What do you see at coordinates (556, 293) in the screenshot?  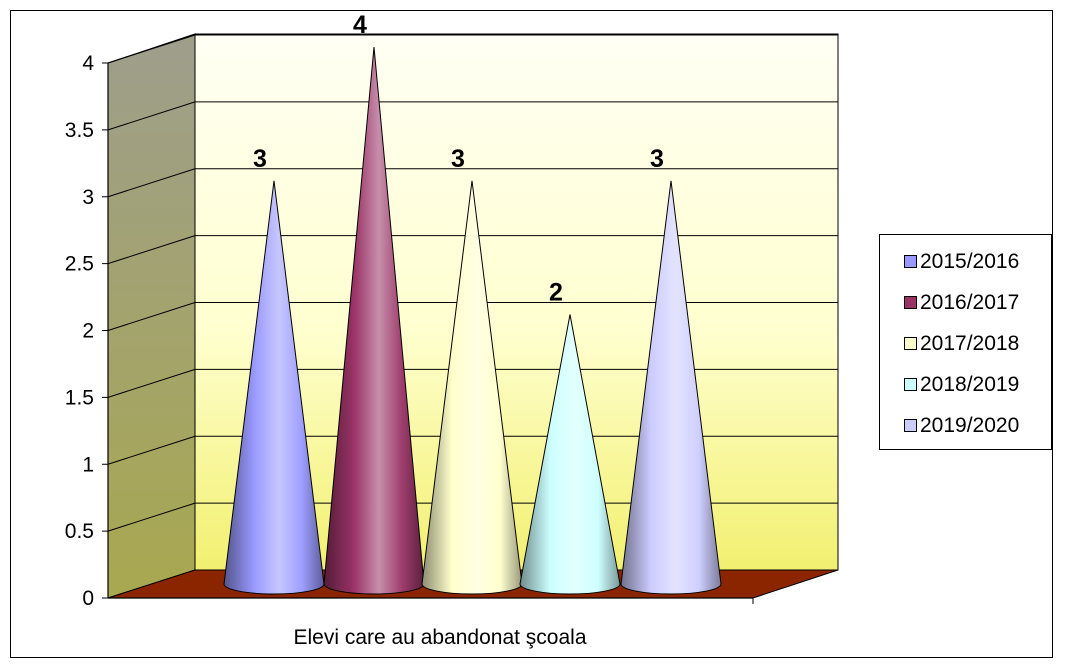 I see `data-label: 2` at bounding box center [556, 293].